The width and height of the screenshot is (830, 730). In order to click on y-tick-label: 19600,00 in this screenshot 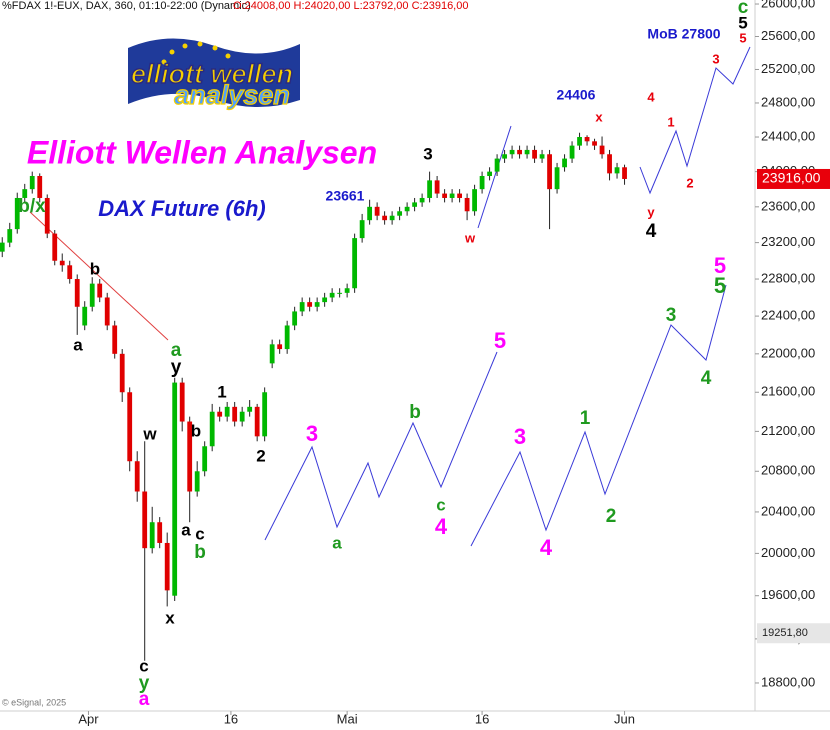, I will do `click(788, 594)`.